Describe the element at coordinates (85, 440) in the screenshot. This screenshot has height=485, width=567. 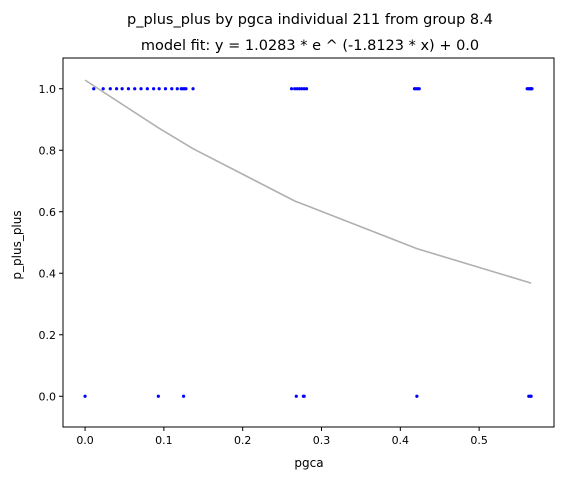
I see `x-tick-label: 0.0` at that location.